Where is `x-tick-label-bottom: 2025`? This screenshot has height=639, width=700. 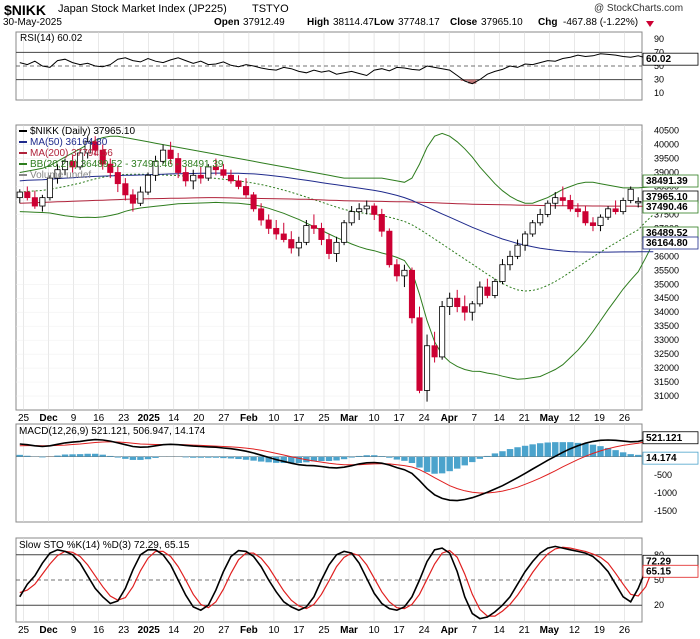 x-tick-label-bottom: 2025 is located at coordinates (149, 630).